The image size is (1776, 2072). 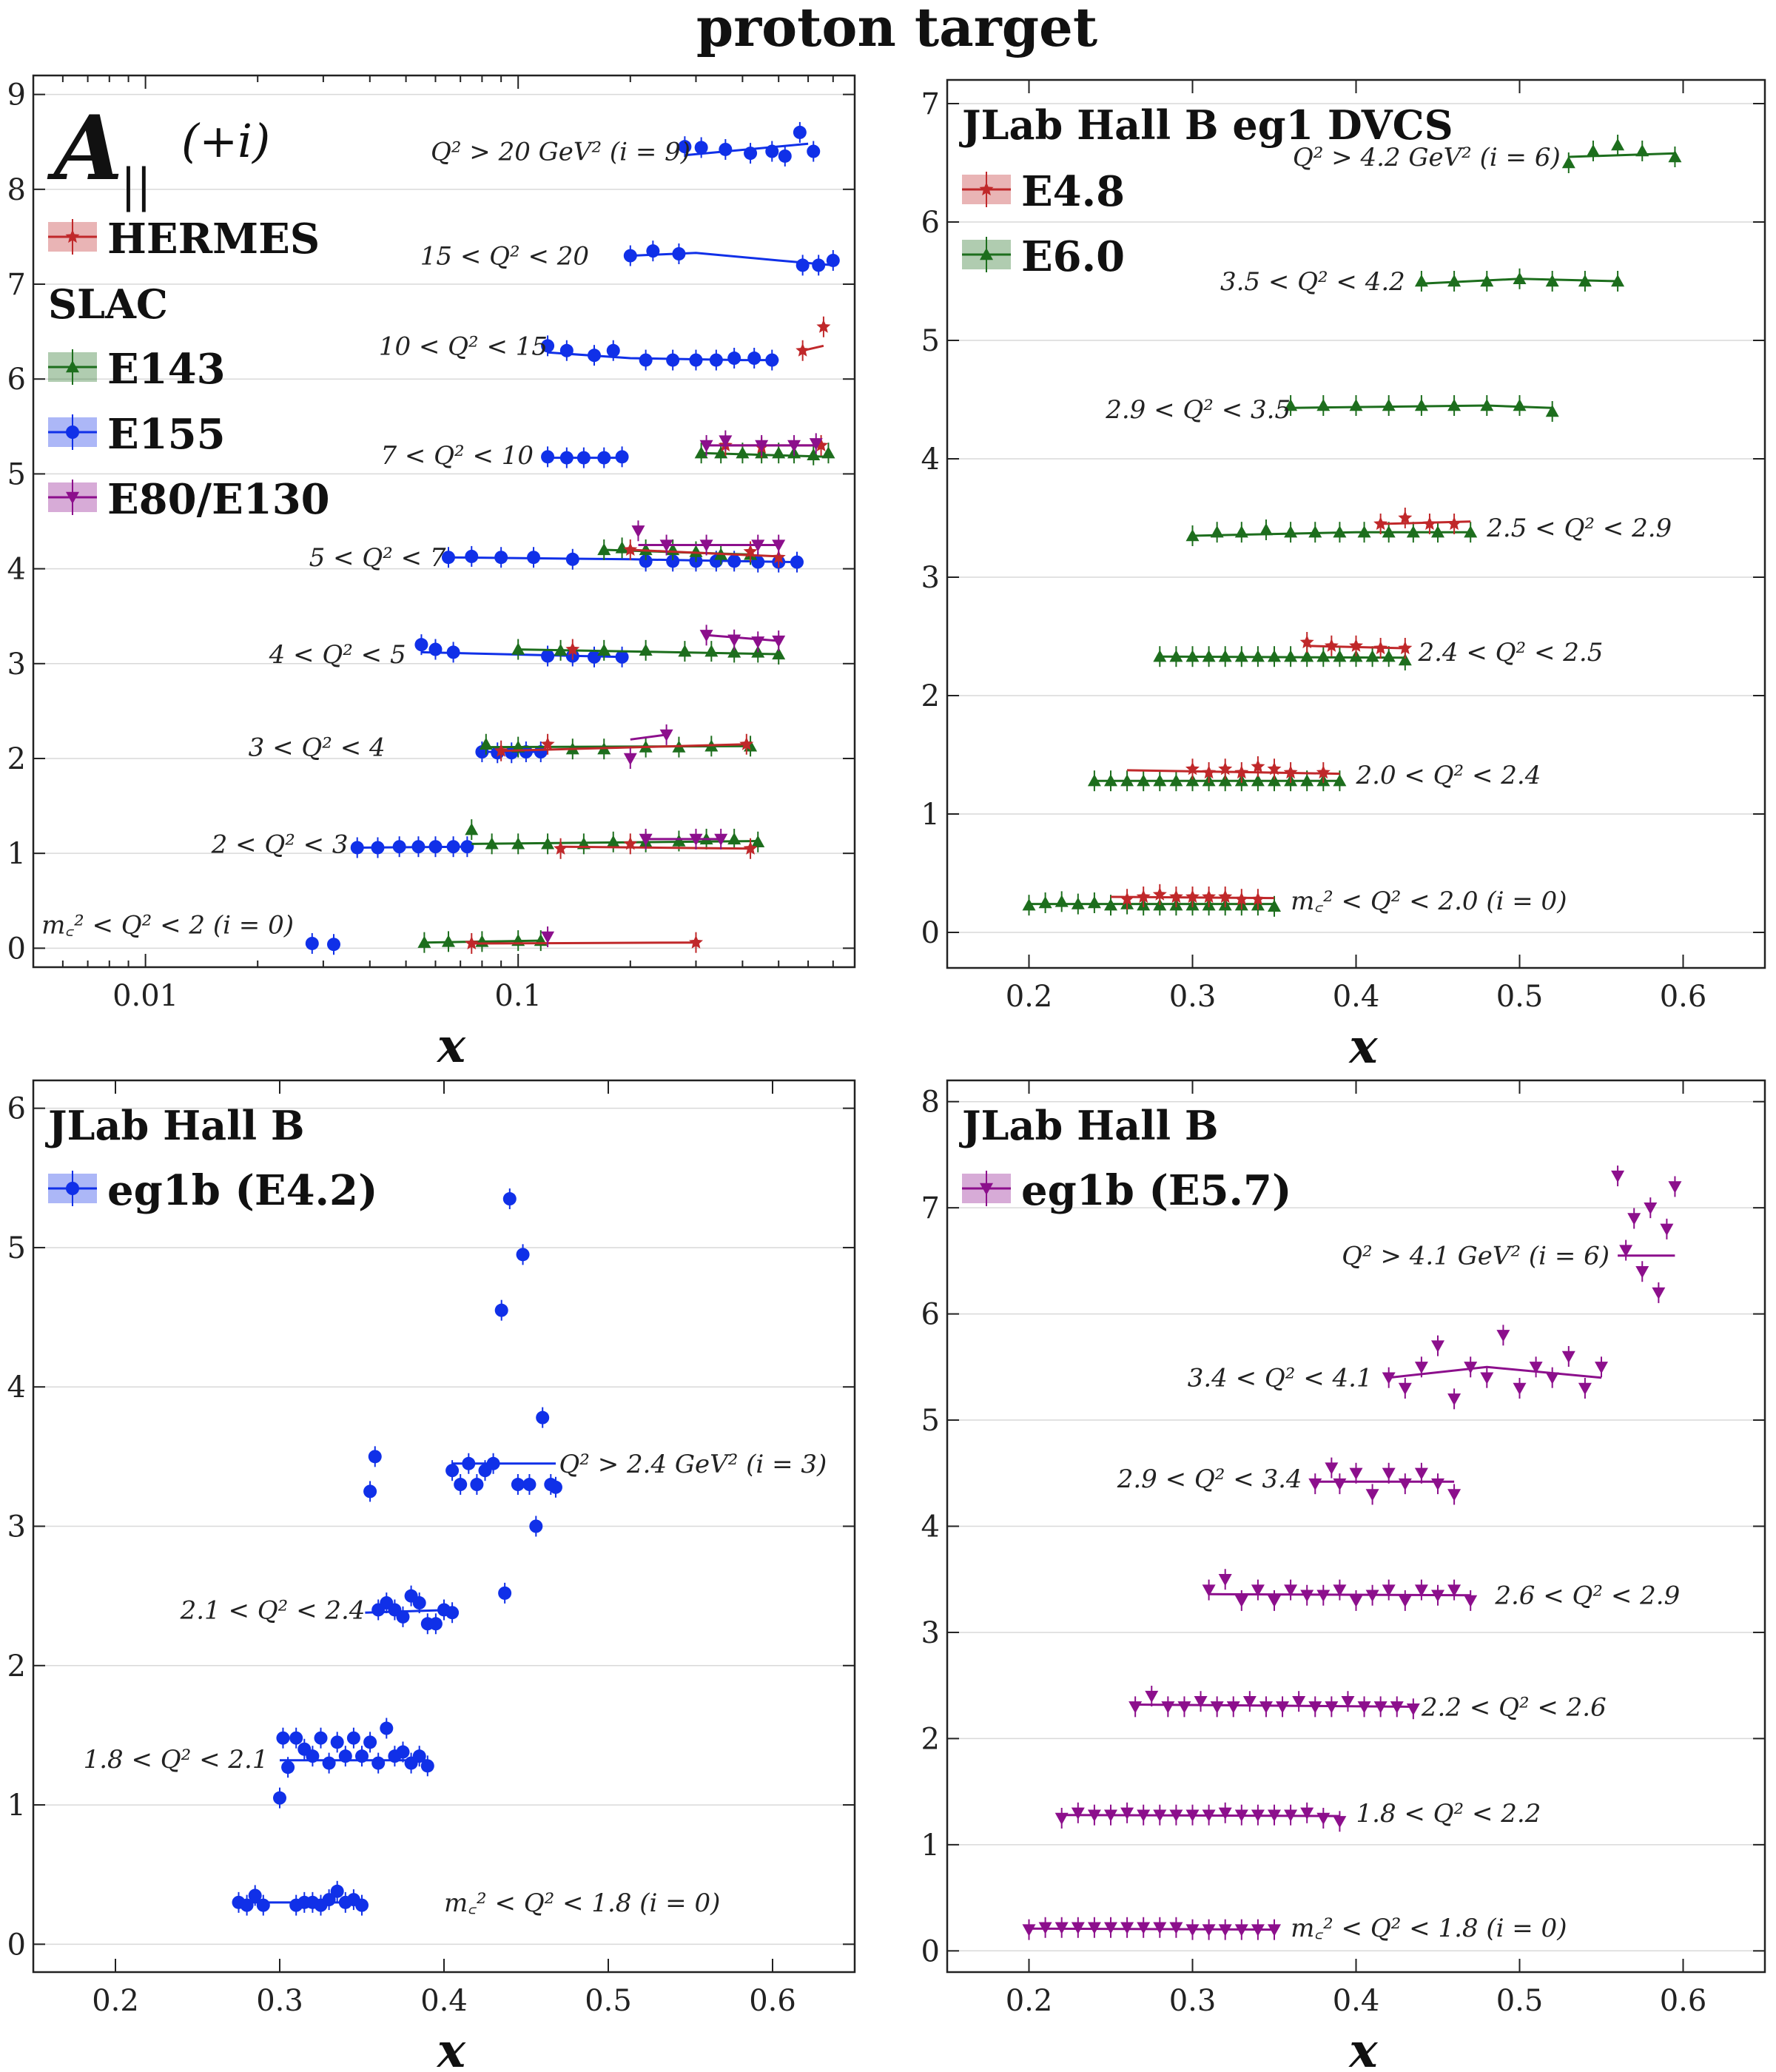 I want to click on x-tick-label: 0.4, so click(x=1356, y=2001).